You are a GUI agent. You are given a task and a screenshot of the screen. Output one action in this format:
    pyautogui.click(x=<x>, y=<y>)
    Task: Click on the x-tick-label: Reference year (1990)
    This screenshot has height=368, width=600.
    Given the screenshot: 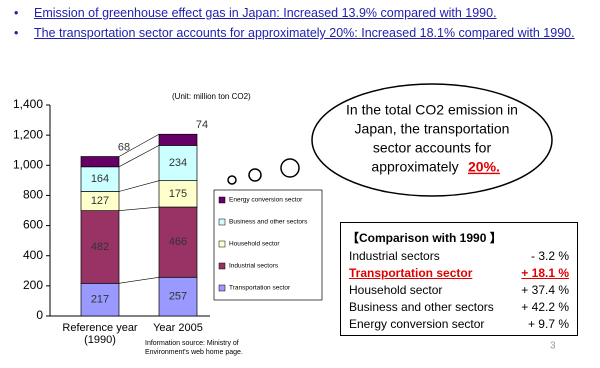 What is the action you would take?
    pyautogui.click(x=100, y=334)
    